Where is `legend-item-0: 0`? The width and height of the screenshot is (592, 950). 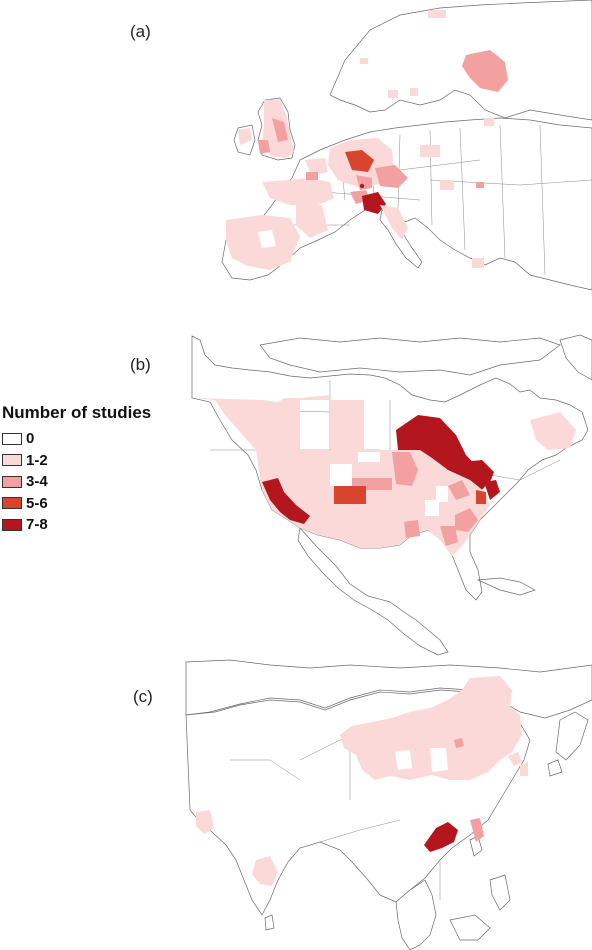 legend-item-0: 0 is located at coordinates (76, 439).